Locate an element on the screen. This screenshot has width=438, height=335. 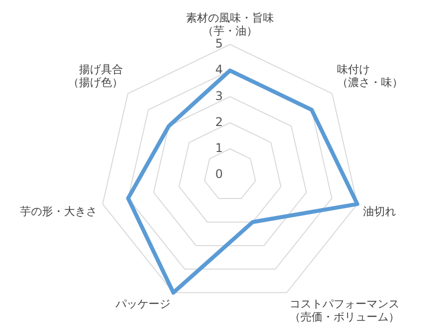
y-tick-label: 5 is located at coordinates (219, 43).